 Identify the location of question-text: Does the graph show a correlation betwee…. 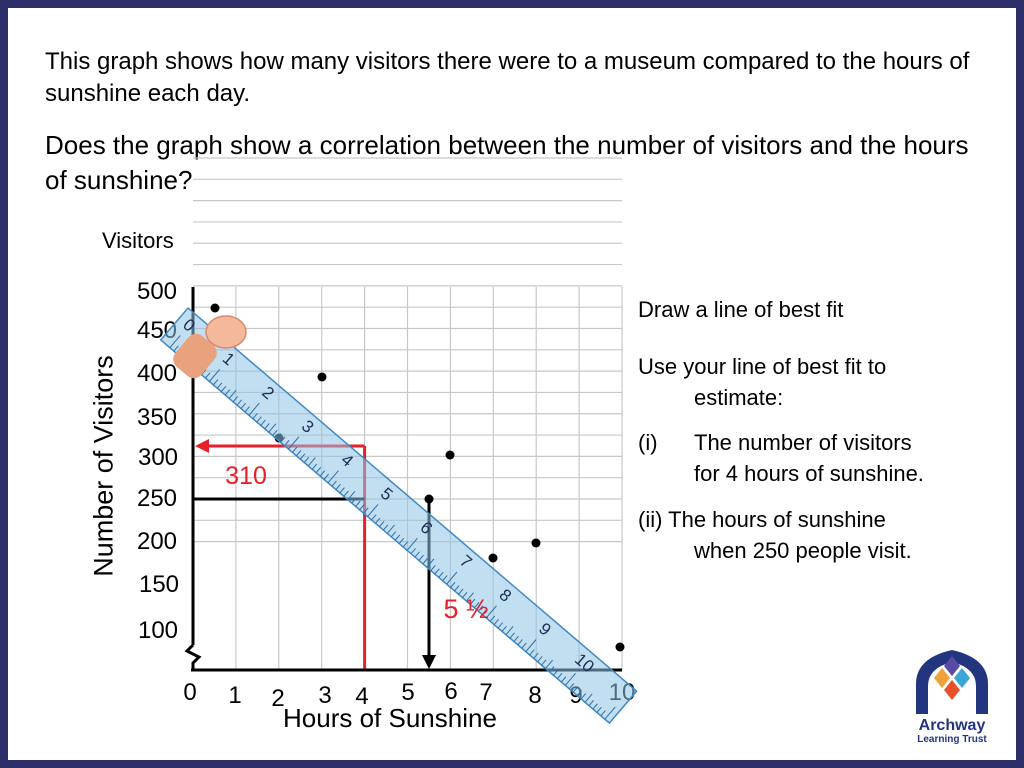
(507, 162).